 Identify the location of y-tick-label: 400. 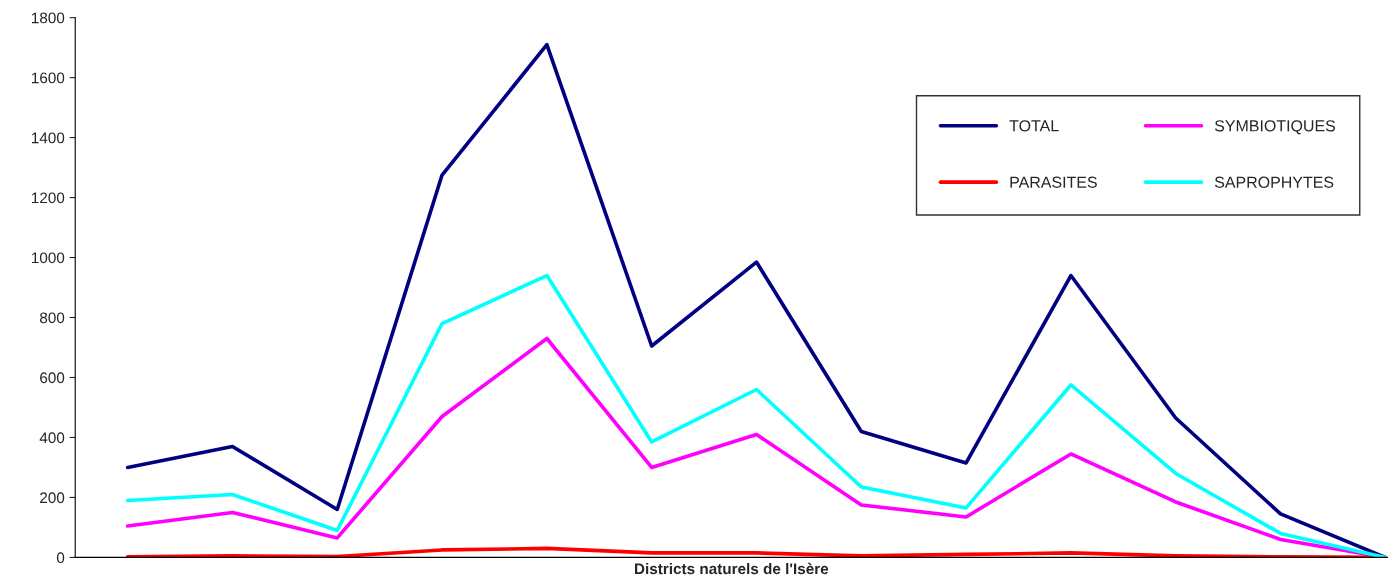
(52, 438).